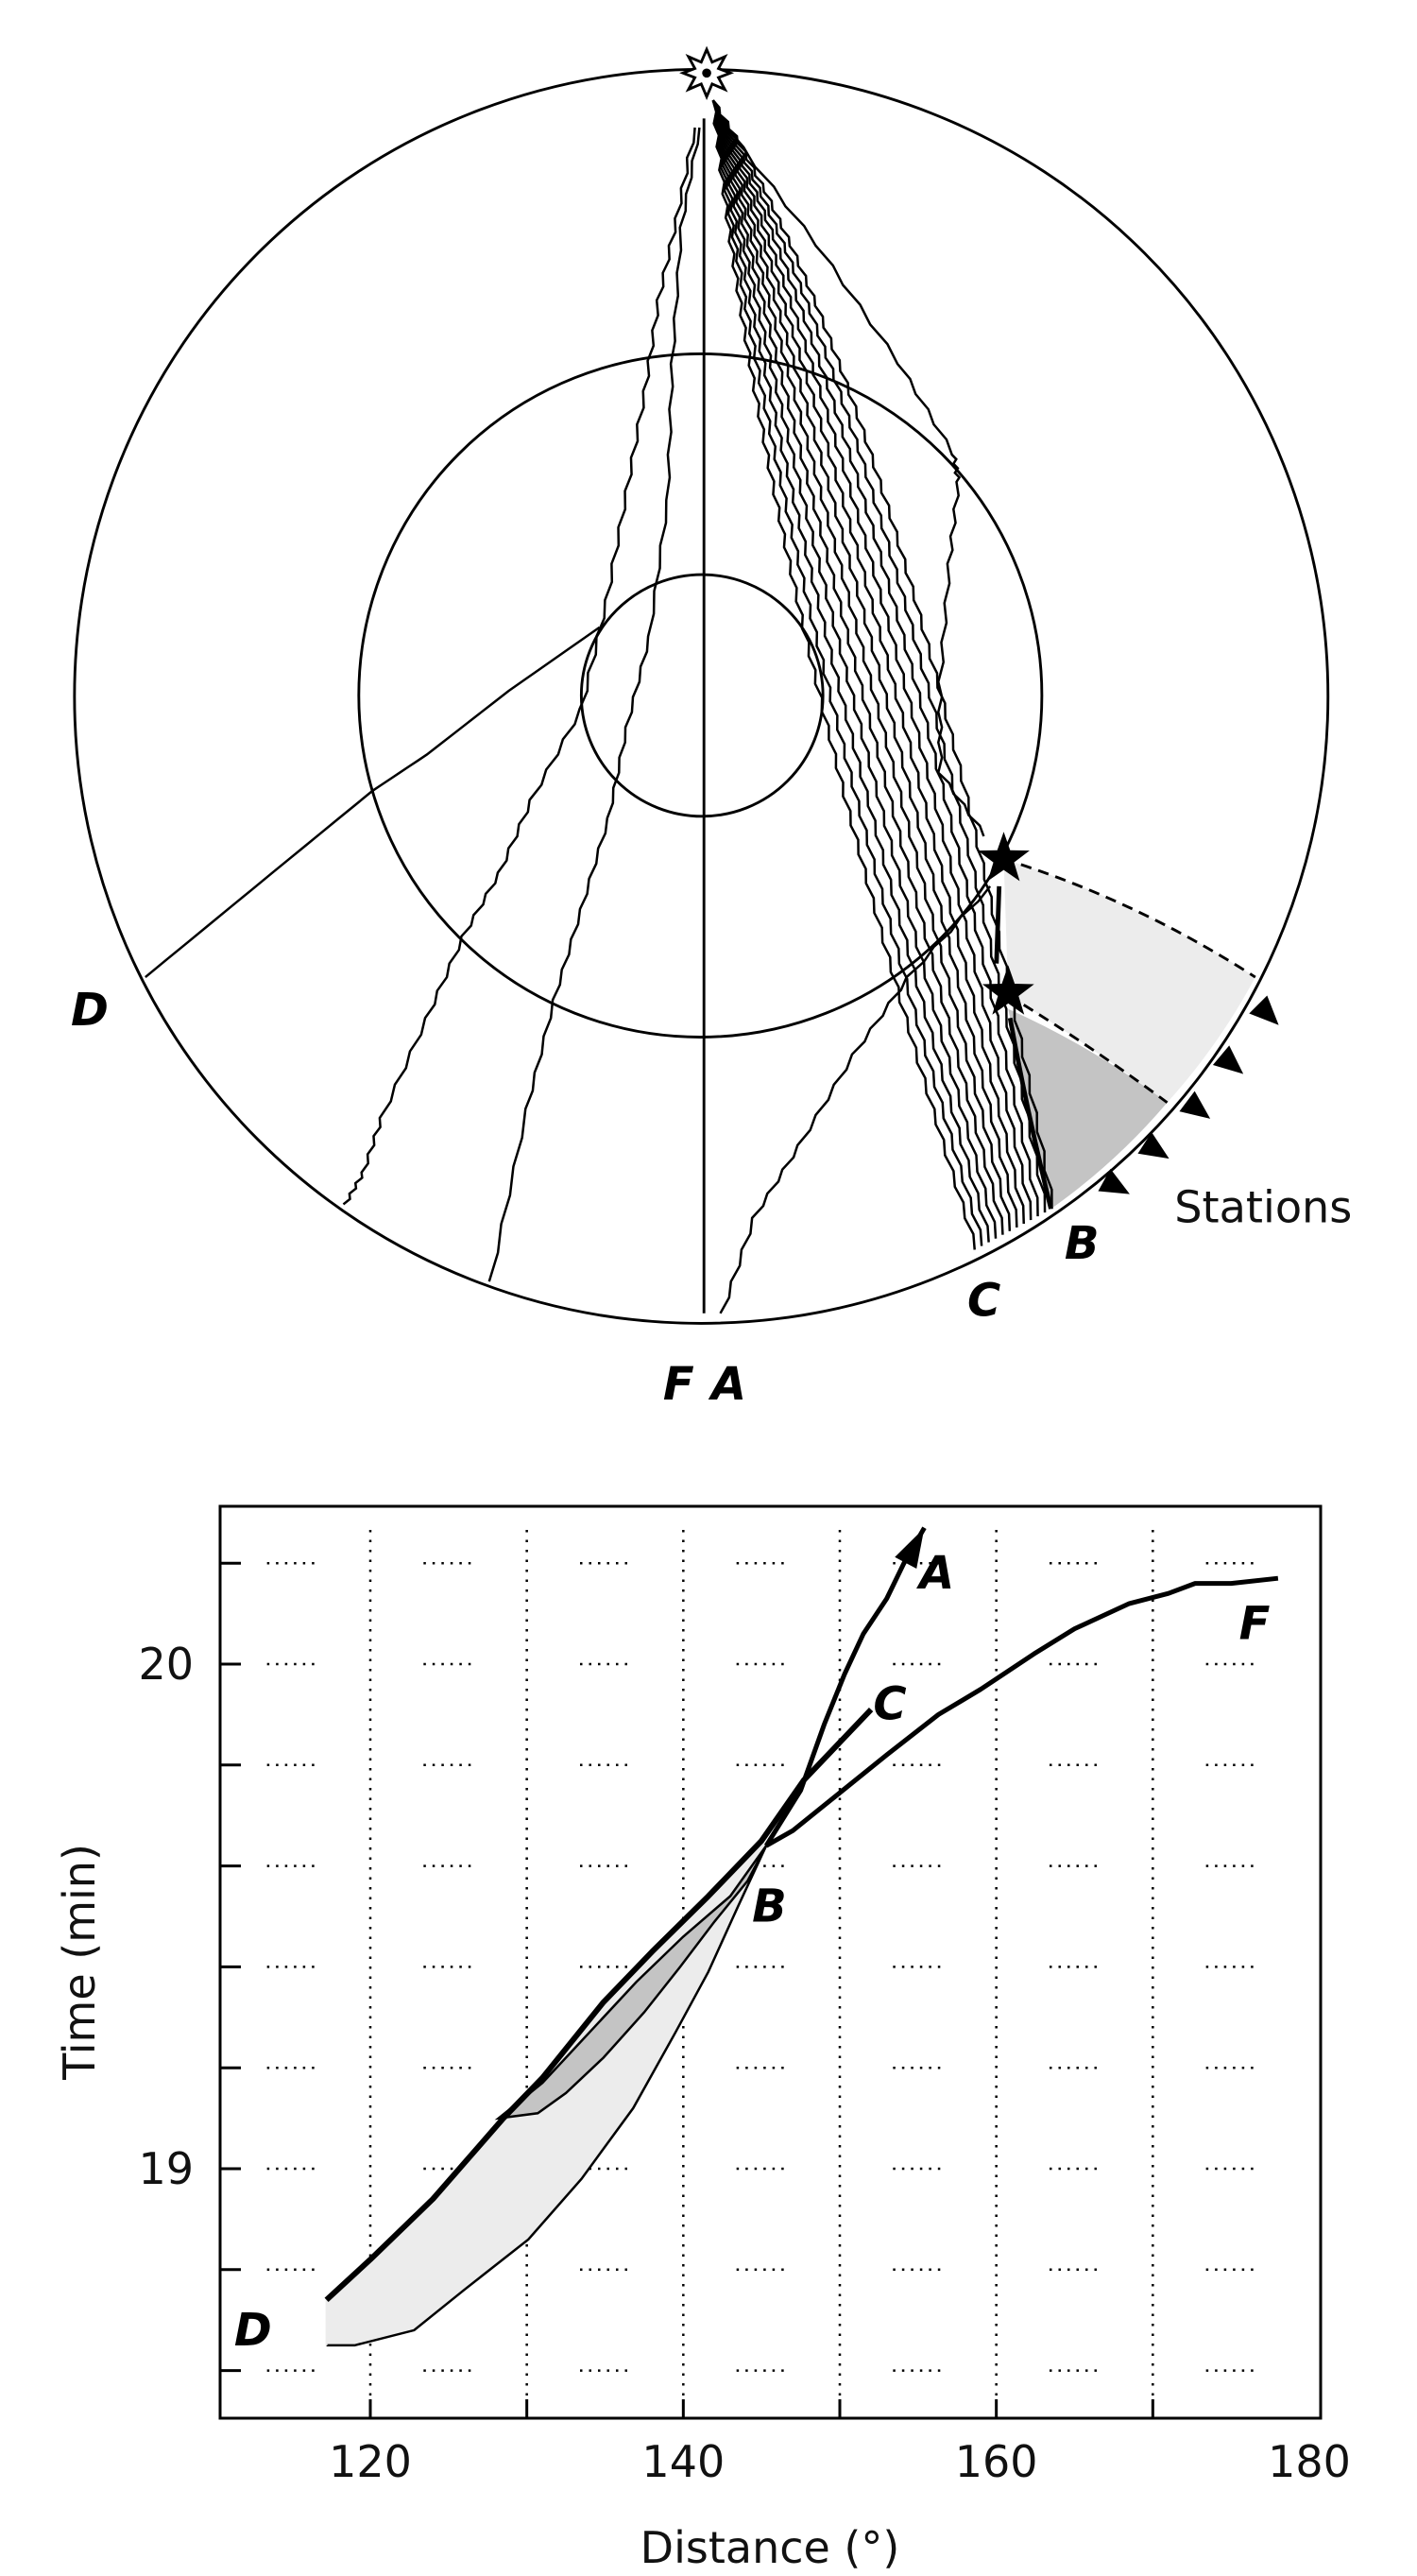 Image resolution: width=1417 pixels, height=2576 pixels. I want to click on label-C: C, so click(983, 1301).